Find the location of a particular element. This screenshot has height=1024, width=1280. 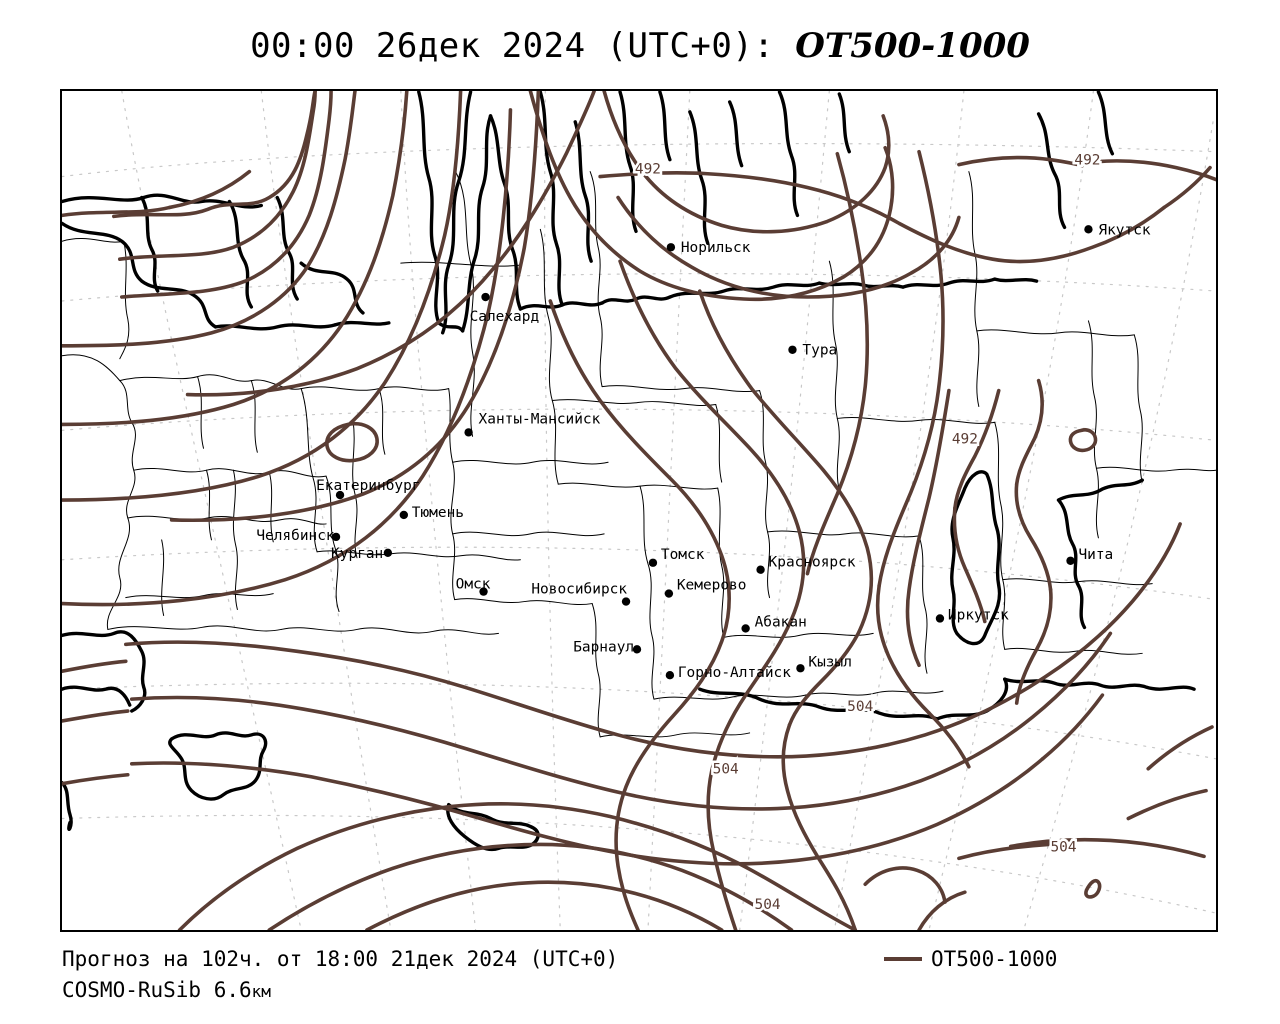

city-marker: Кемерово is located at coordinates (705, 588).